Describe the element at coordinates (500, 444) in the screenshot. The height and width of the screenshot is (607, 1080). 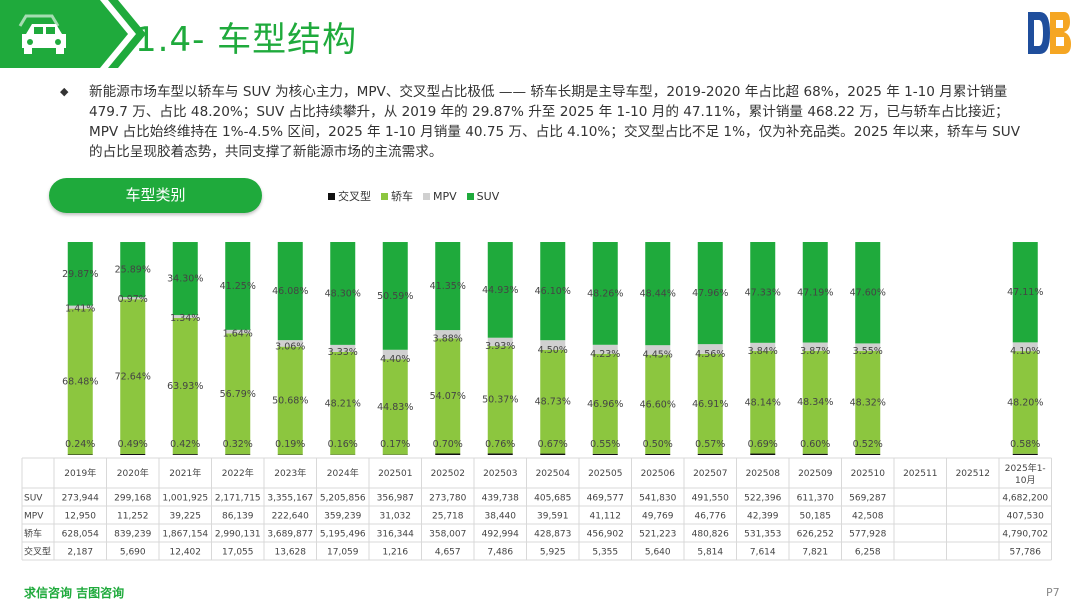
I see `data-label: 0.76%` at that location.